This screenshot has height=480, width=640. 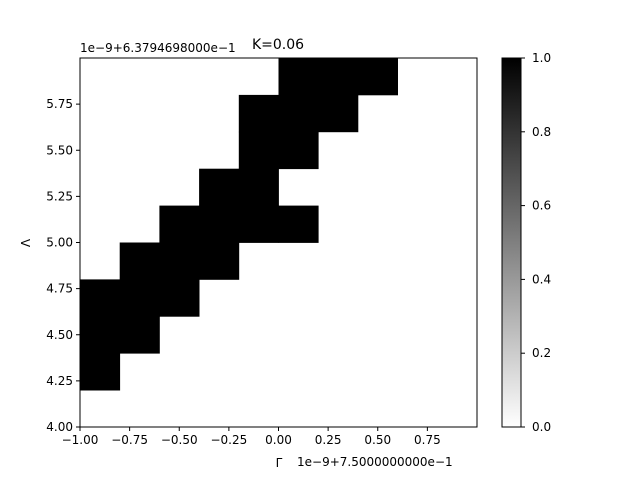 What do you see at coordinates (511, 242) in the screenshot?
I see `colorbar` at bounding box center [511, 242].